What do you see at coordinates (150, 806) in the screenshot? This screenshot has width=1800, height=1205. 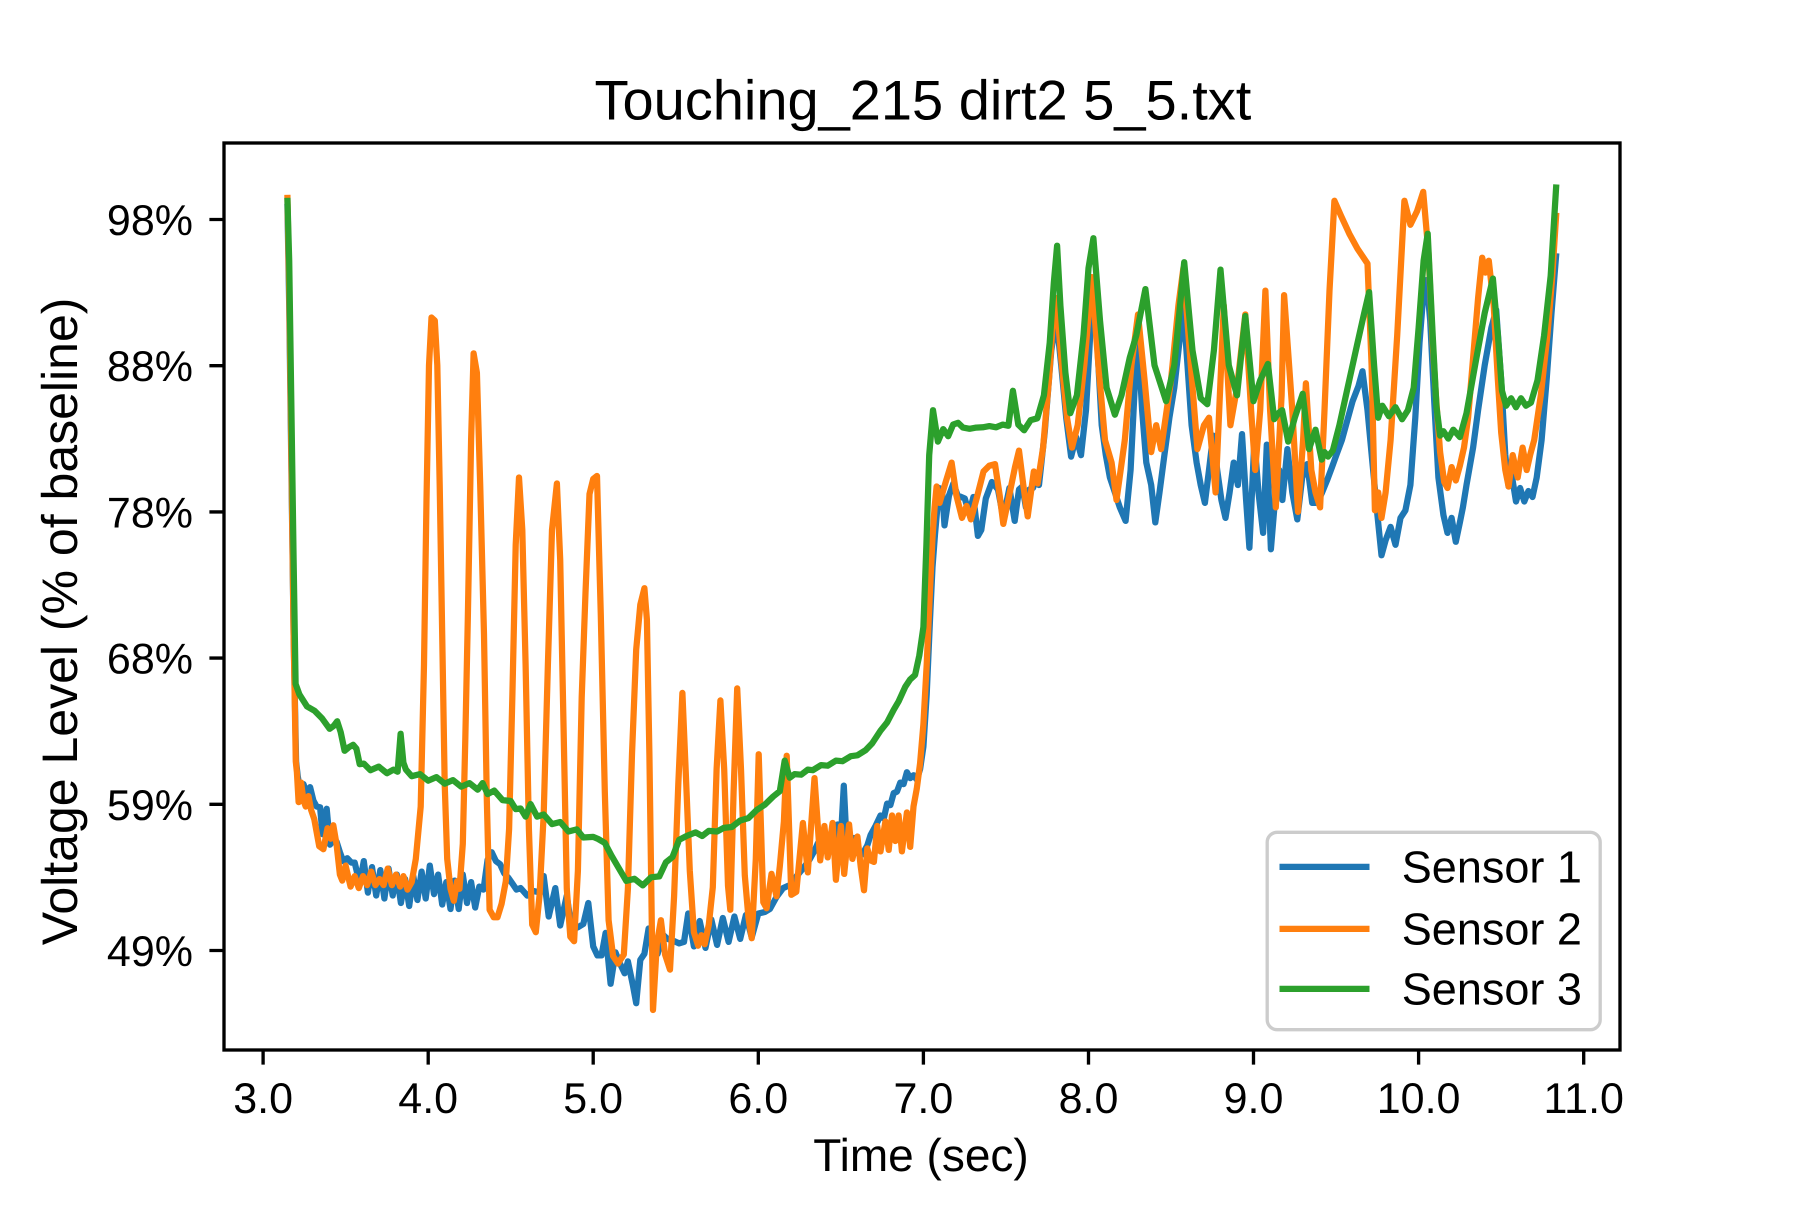 I see `svg-text: 59%` at bounding box center [150, 806].